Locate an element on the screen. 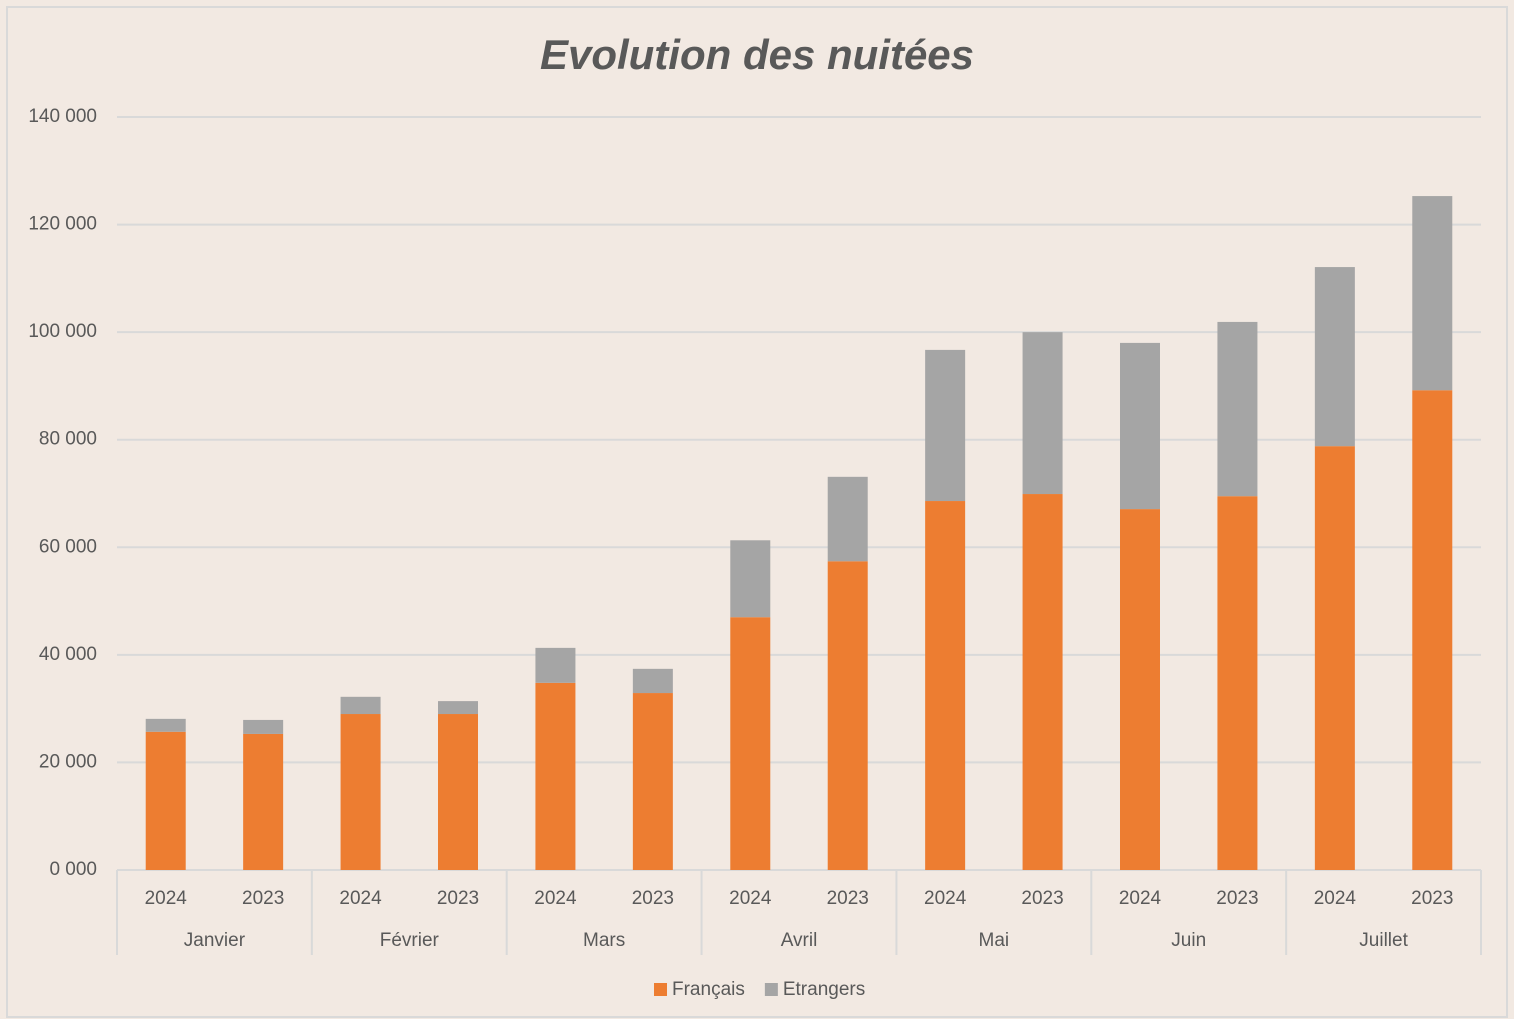 Image resolution: width=1514 pixels, height=1019 pixels. y-tick-label: 20 000 is located at coordinates (68, 761).